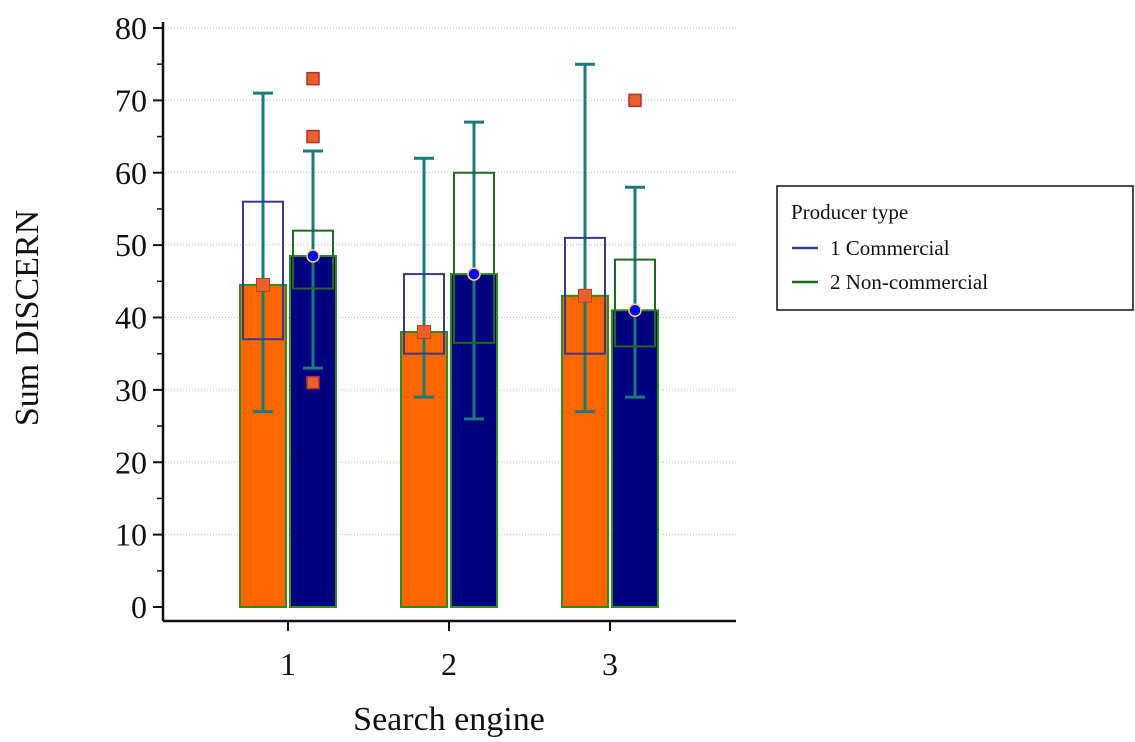 The image size is (1135, 742). I want to click on y-tick-label: 10, so click(131, 535).